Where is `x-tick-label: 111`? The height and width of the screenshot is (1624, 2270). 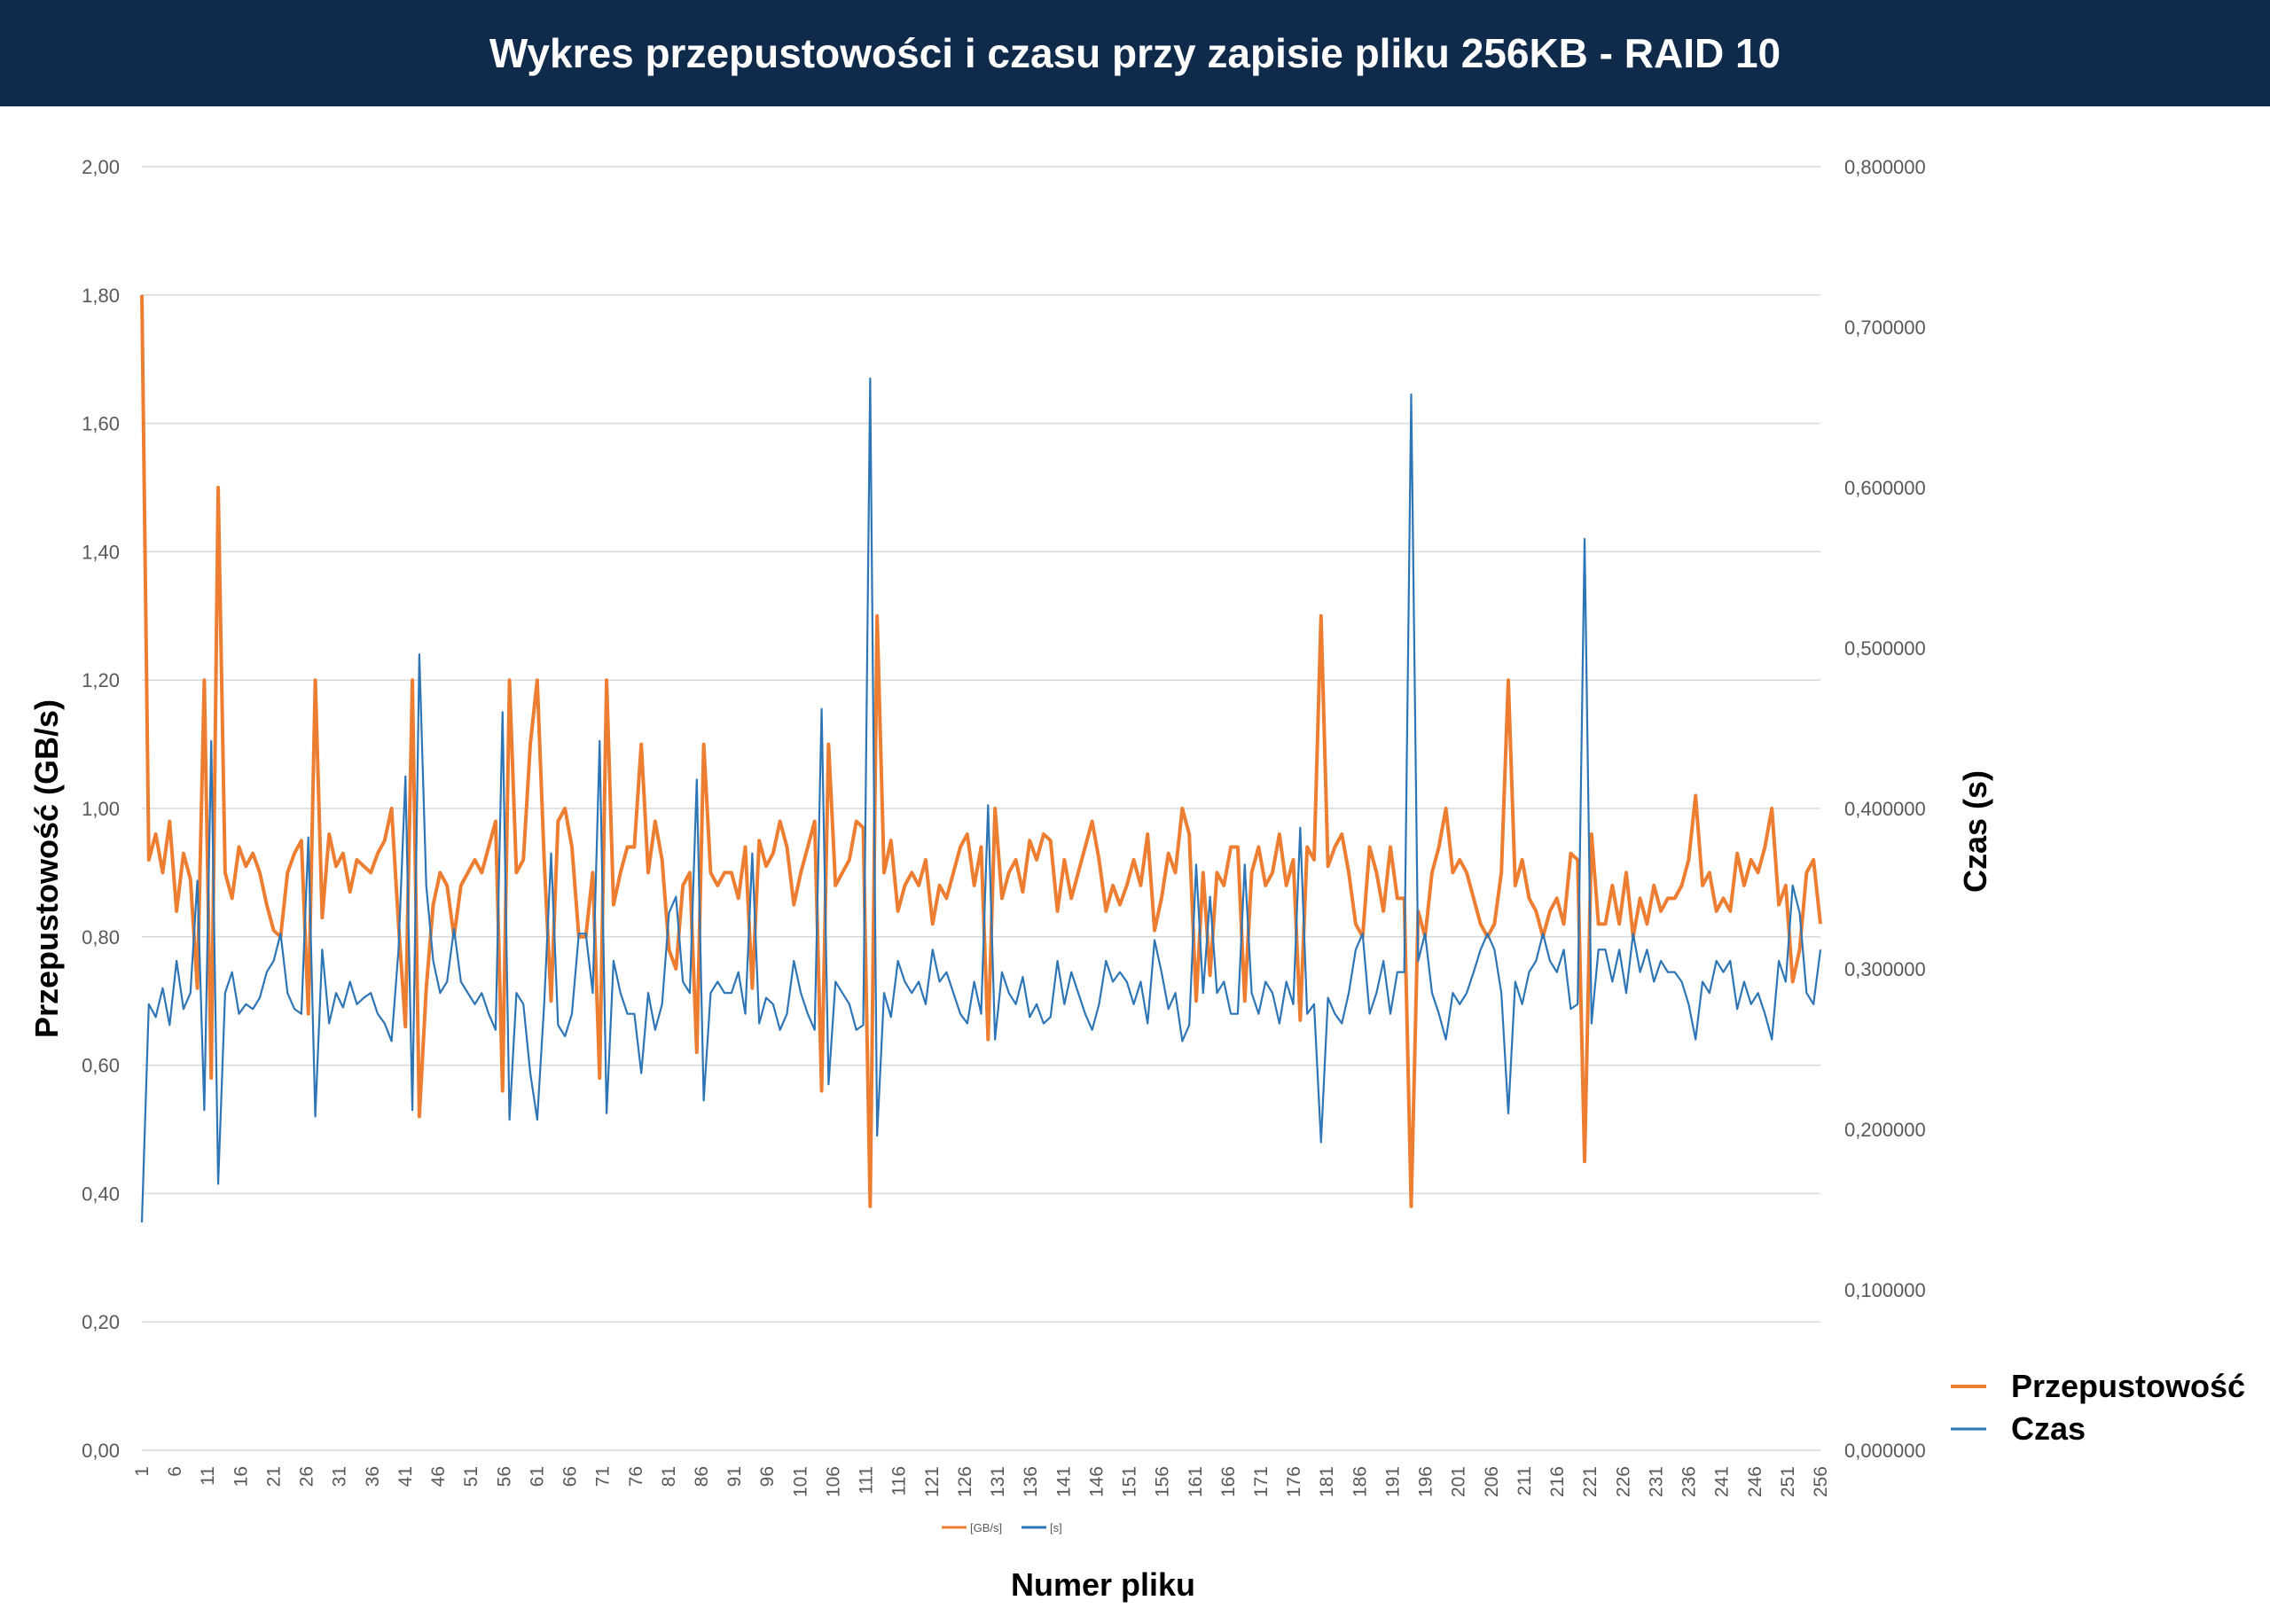 x-tick-label: 111 is located at coordinates (867, 1480).